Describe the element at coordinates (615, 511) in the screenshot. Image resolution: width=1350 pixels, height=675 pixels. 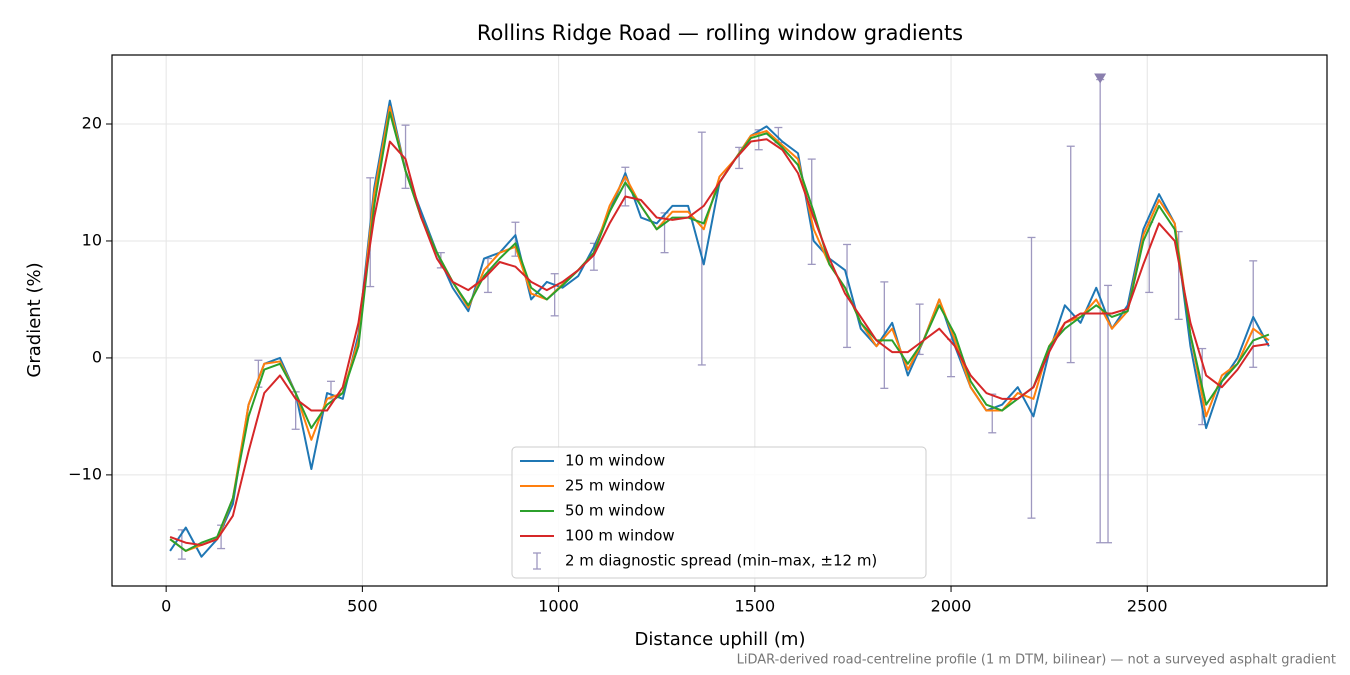
I see `legend-label: 50 m window` at that location.